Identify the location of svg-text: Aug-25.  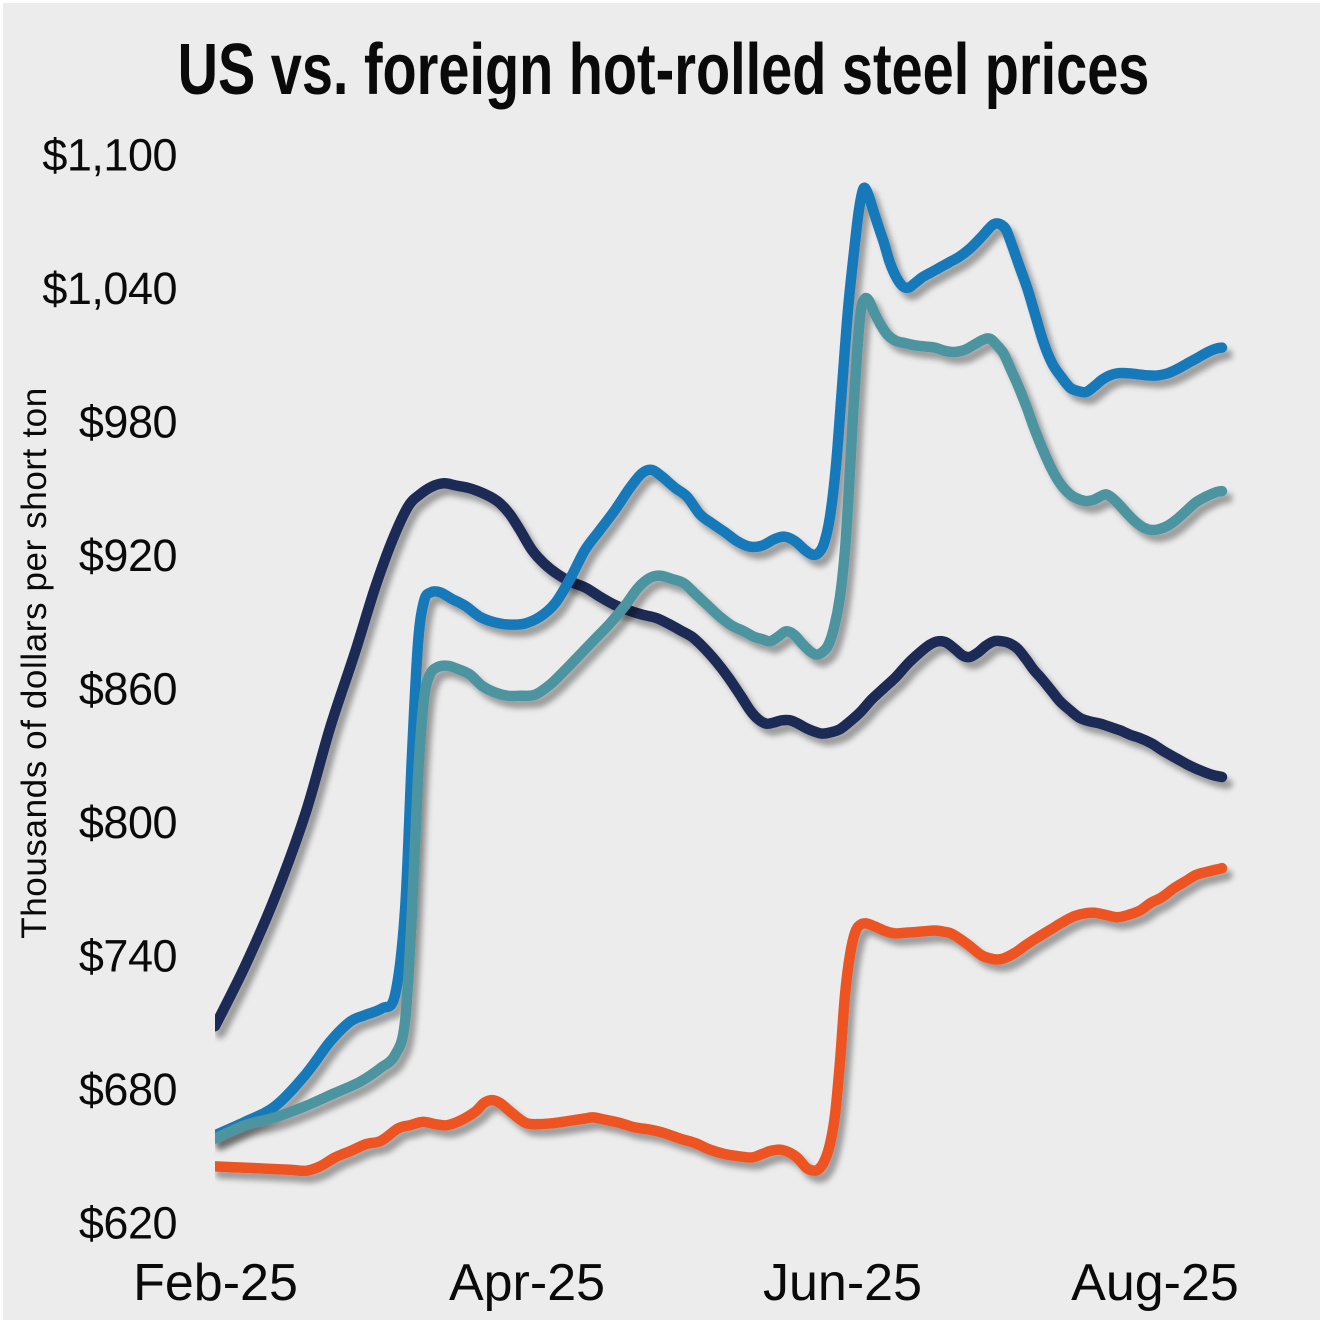
(1155, 1283).